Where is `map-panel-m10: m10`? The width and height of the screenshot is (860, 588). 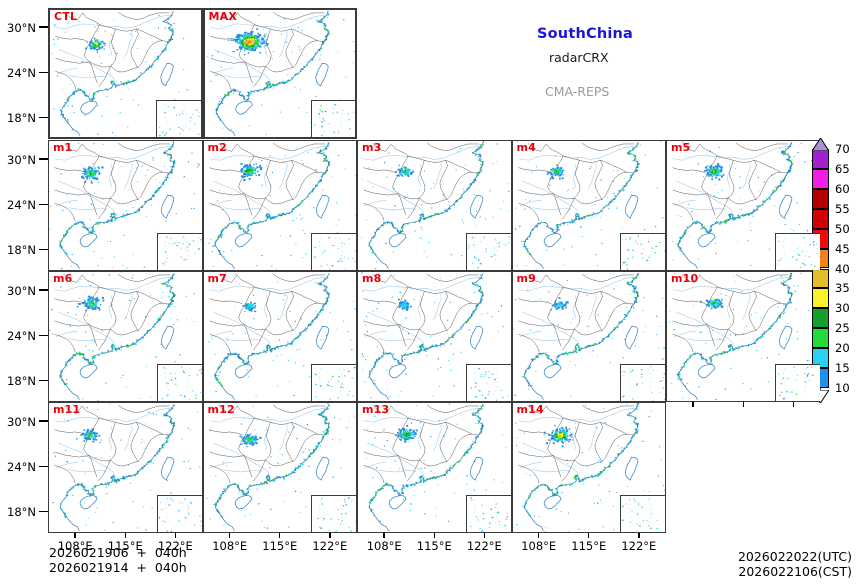
map-panel-m10: m10 is located at coordinates (743, 336).